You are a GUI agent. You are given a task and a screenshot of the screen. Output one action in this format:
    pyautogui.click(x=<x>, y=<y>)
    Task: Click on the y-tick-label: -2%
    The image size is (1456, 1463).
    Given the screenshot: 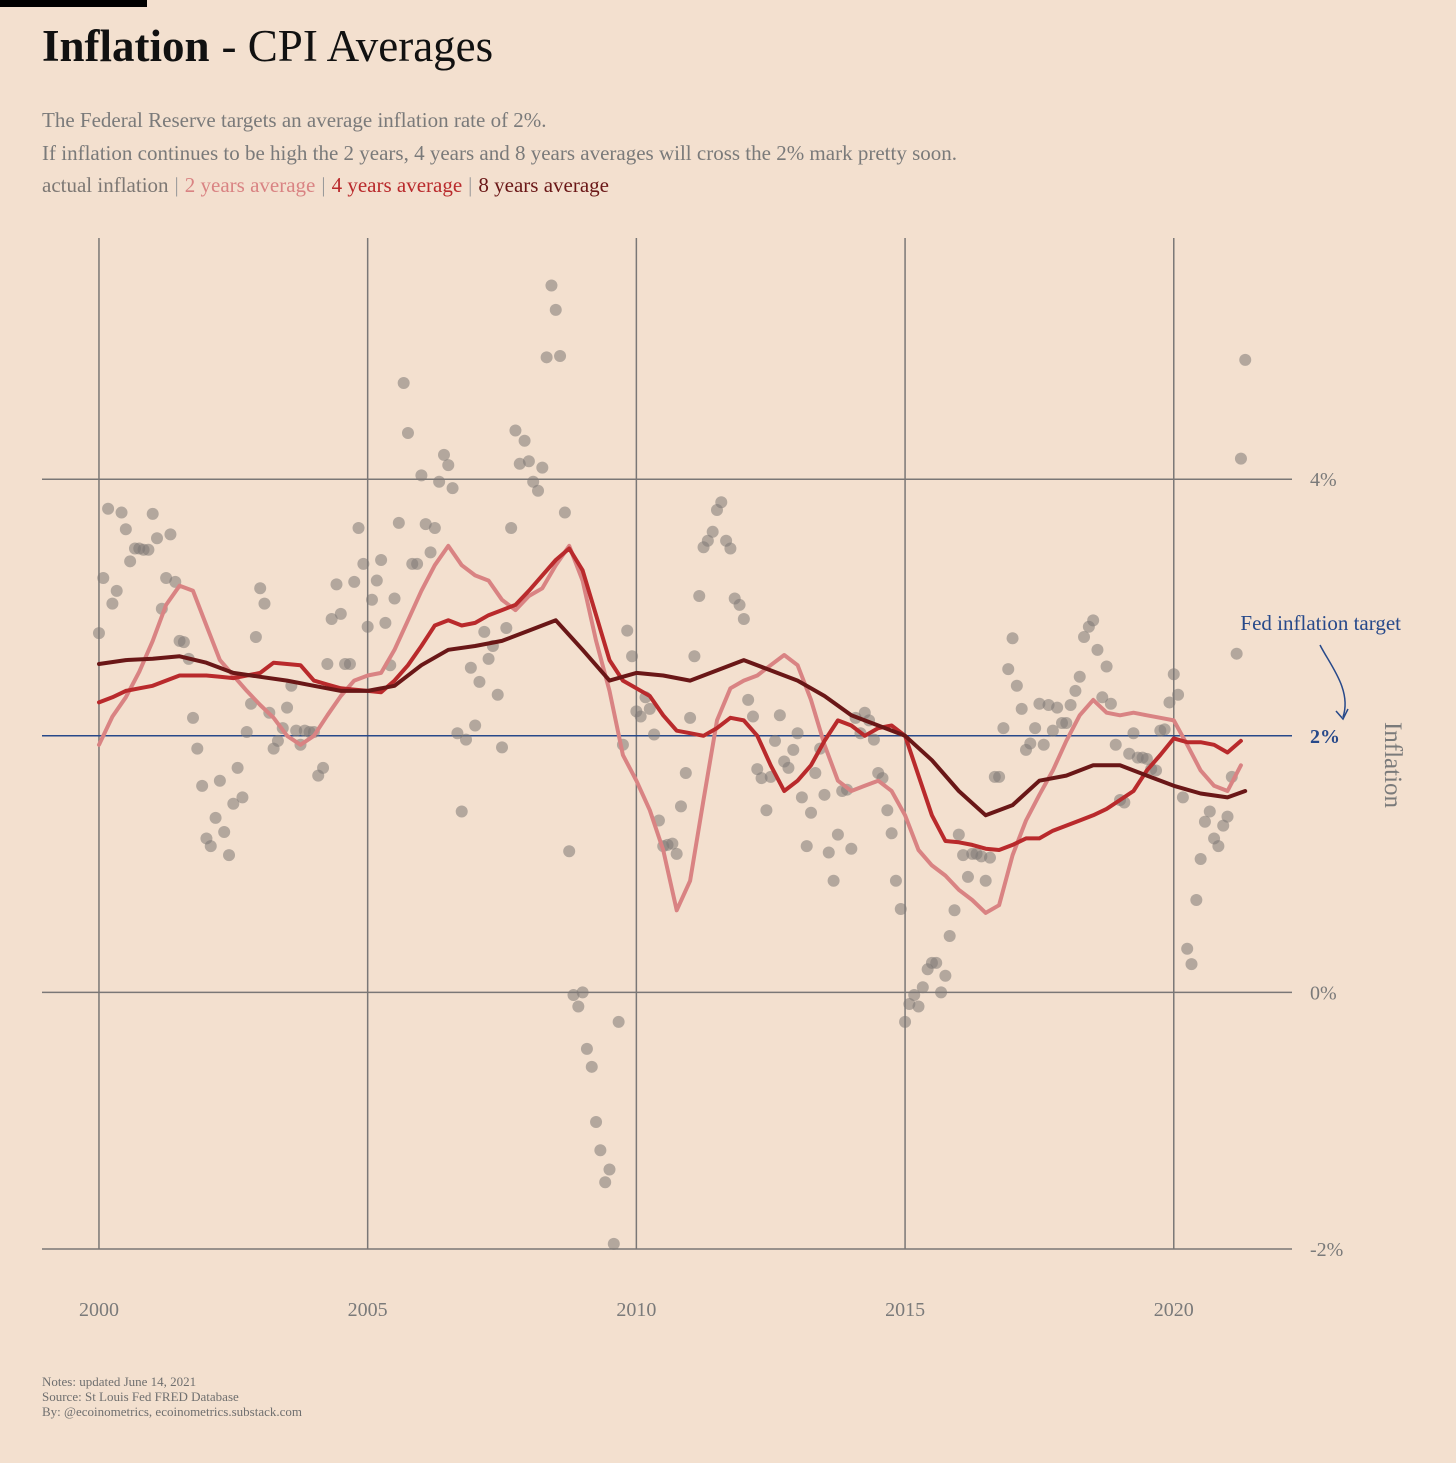 What is the action you would take?
    pyautogui.click(x=1326, y=1250)
    